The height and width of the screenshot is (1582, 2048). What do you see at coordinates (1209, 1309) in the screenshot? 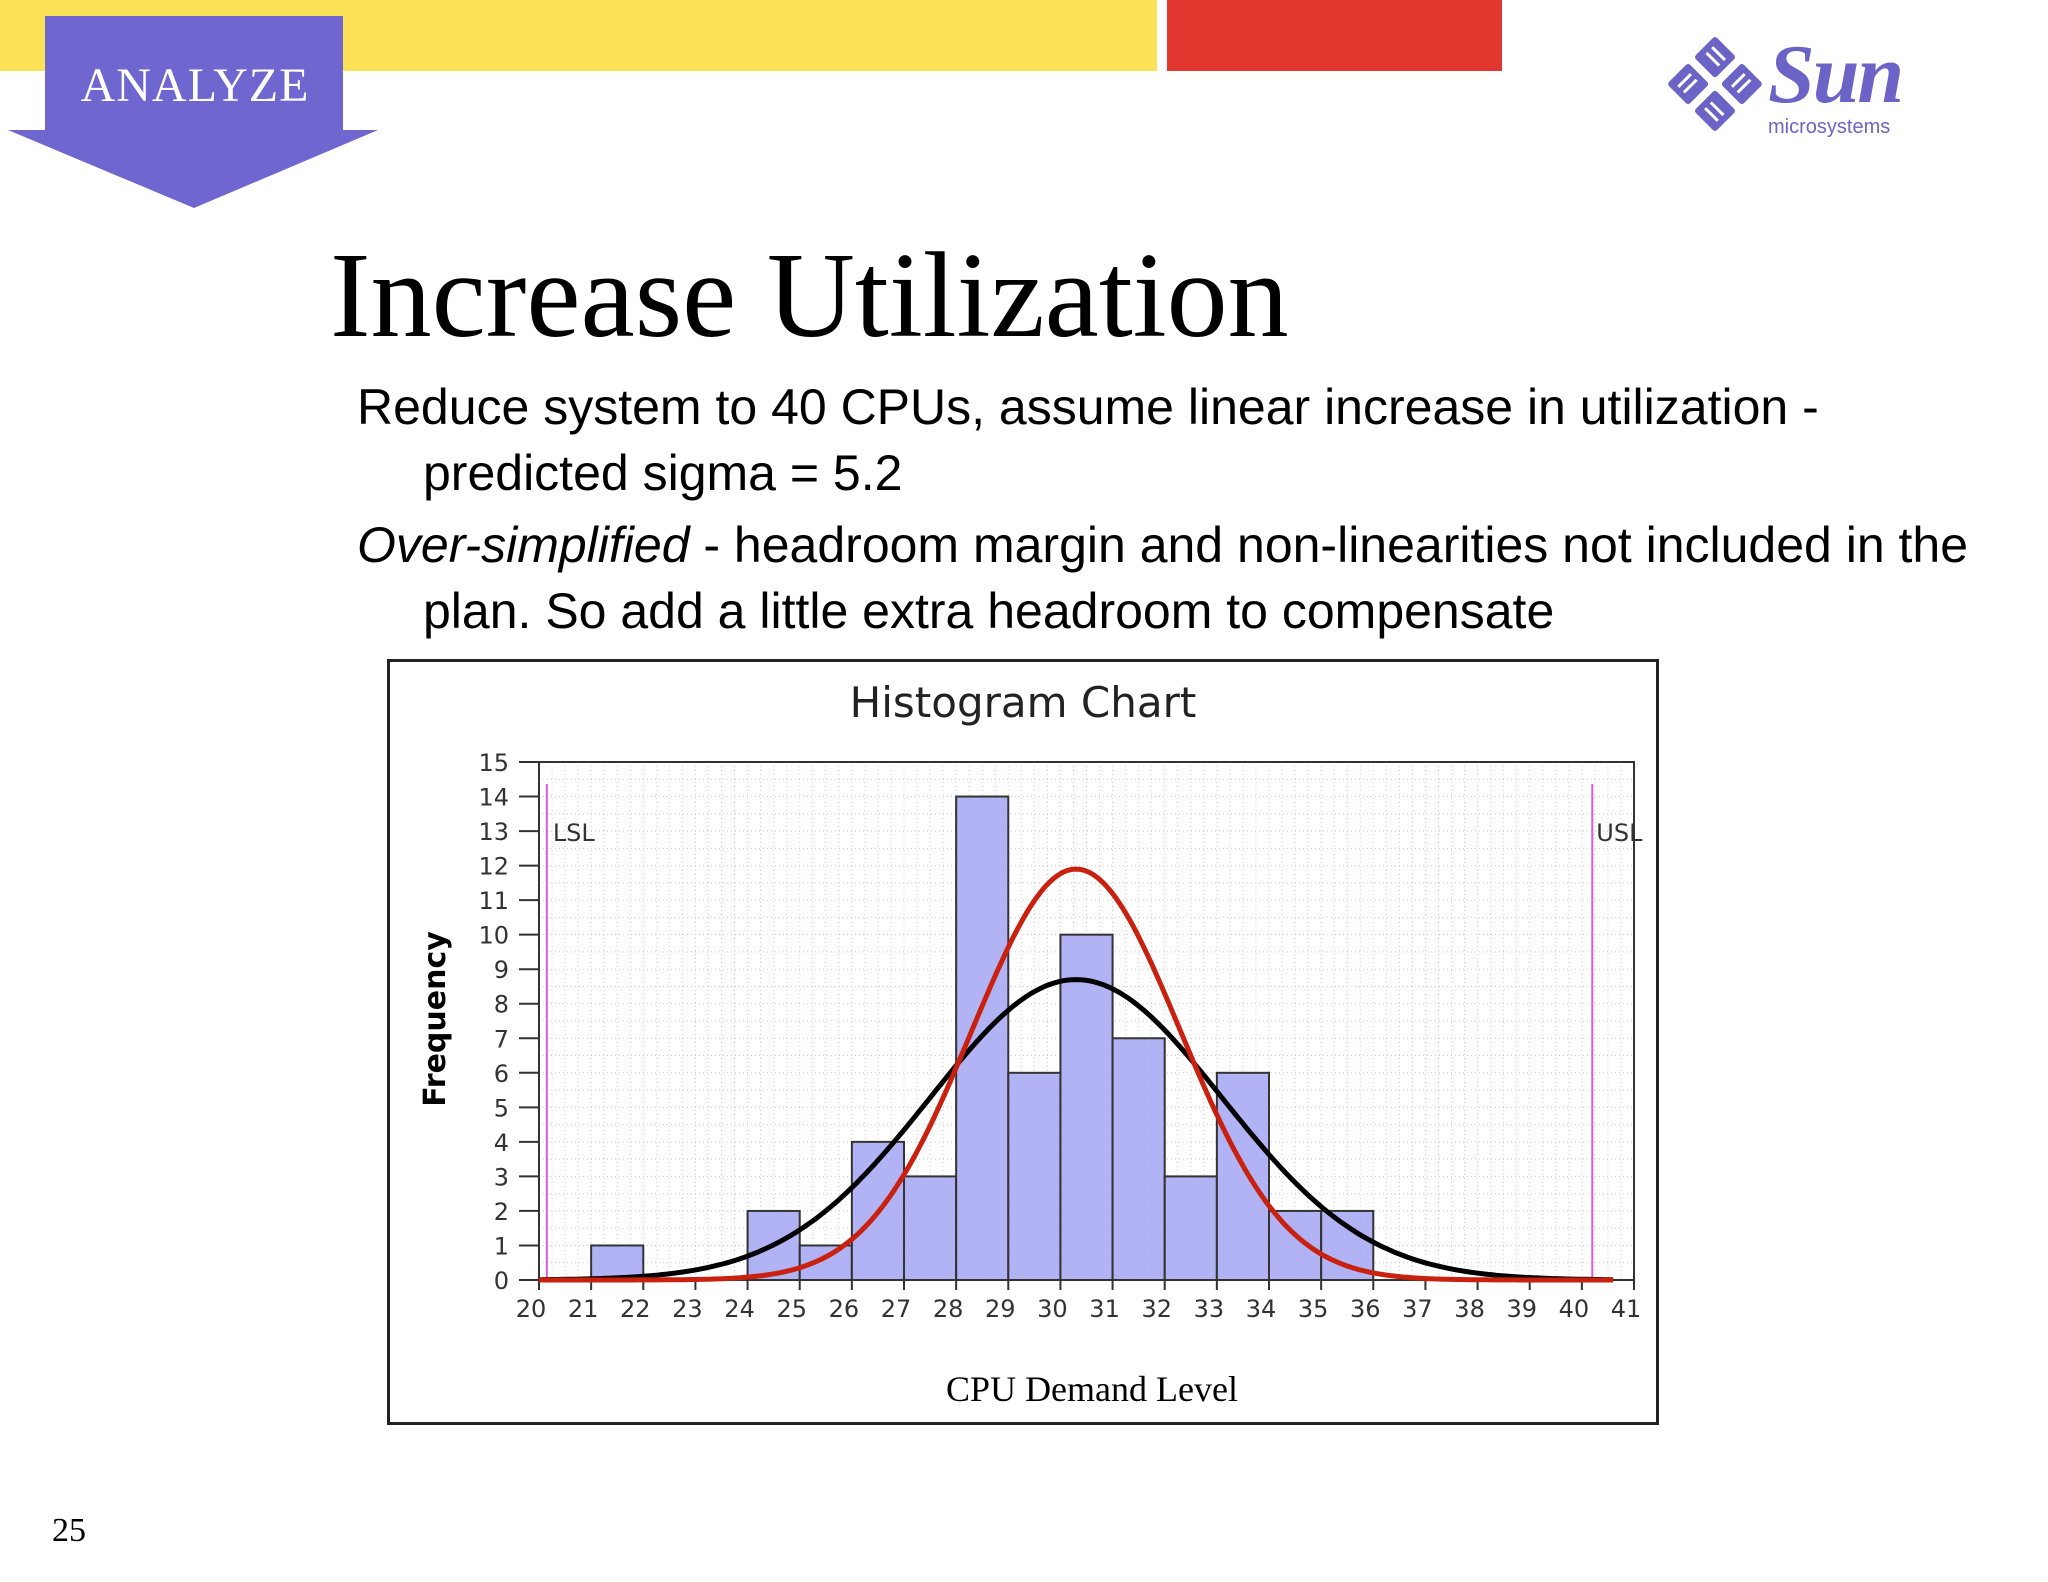
I see `x-tick-label: 33` at bounding box center [1209, 1309].